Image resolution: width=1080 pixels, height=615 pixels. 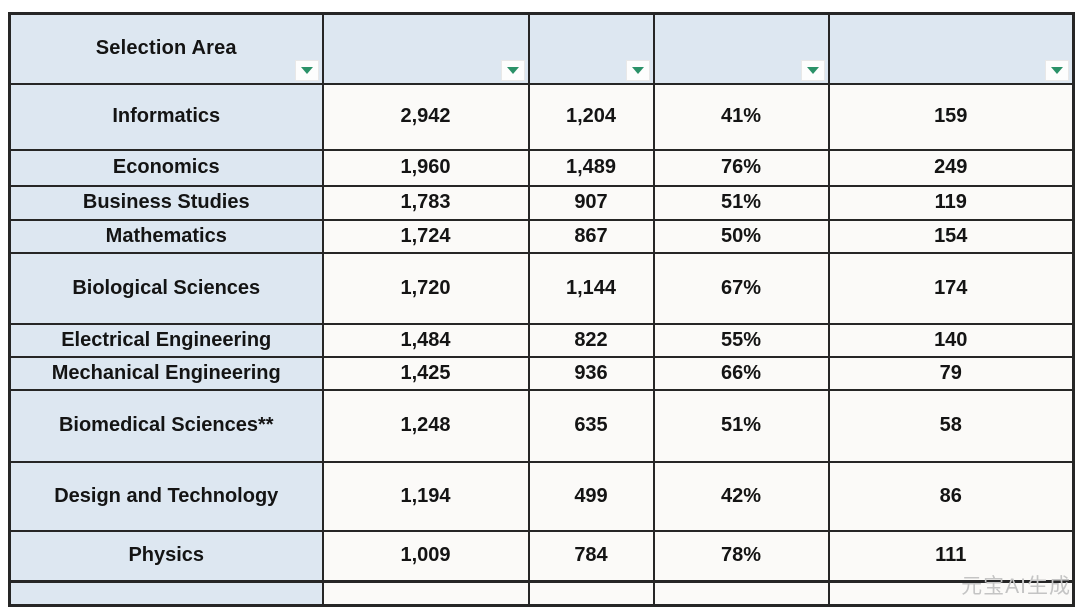 I want to click on table-row: Mathematics 1,724 867 50% 154, so click(x=541, y=236).